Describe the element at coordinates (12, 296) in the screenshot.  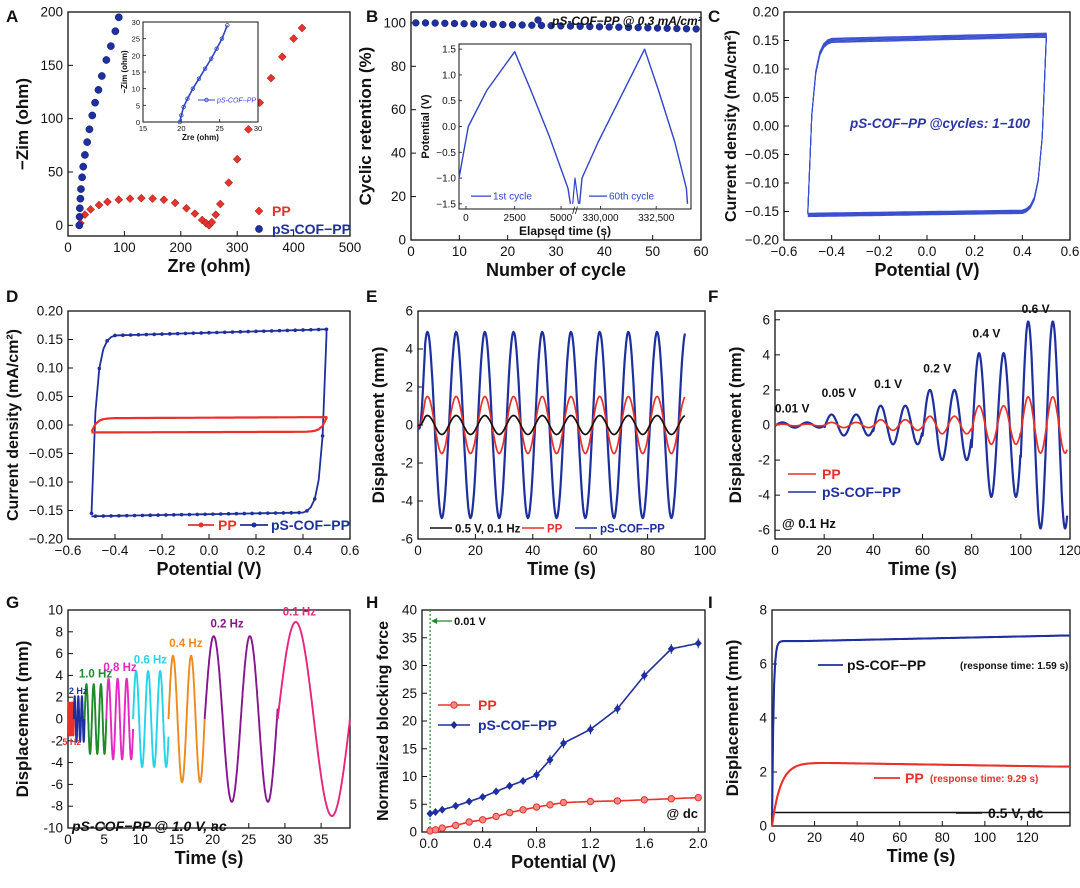
I see `panel-letter: D` at that location.